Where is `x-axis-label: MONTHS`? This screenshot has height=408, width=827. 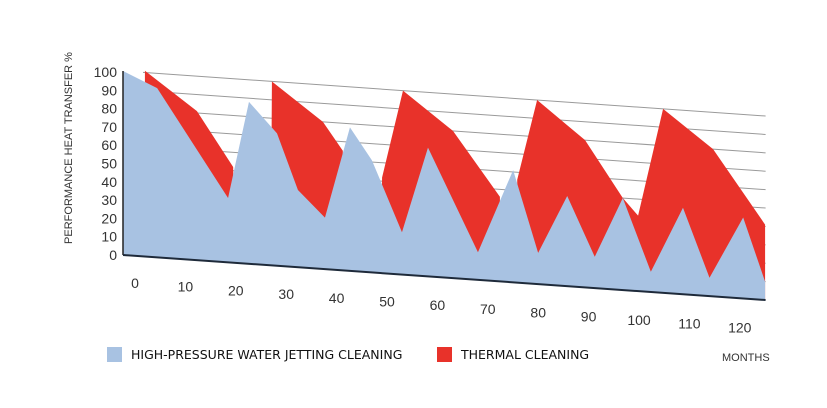 x-axis-label: MONTHS is located at coordinates (746, 358).